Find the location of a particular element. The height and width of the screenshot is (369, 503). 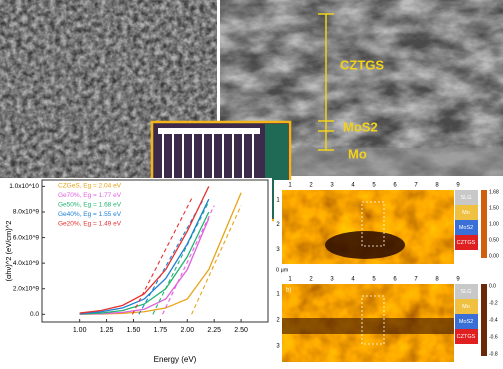

panel-label: b) is located at coordinates (288, 291).